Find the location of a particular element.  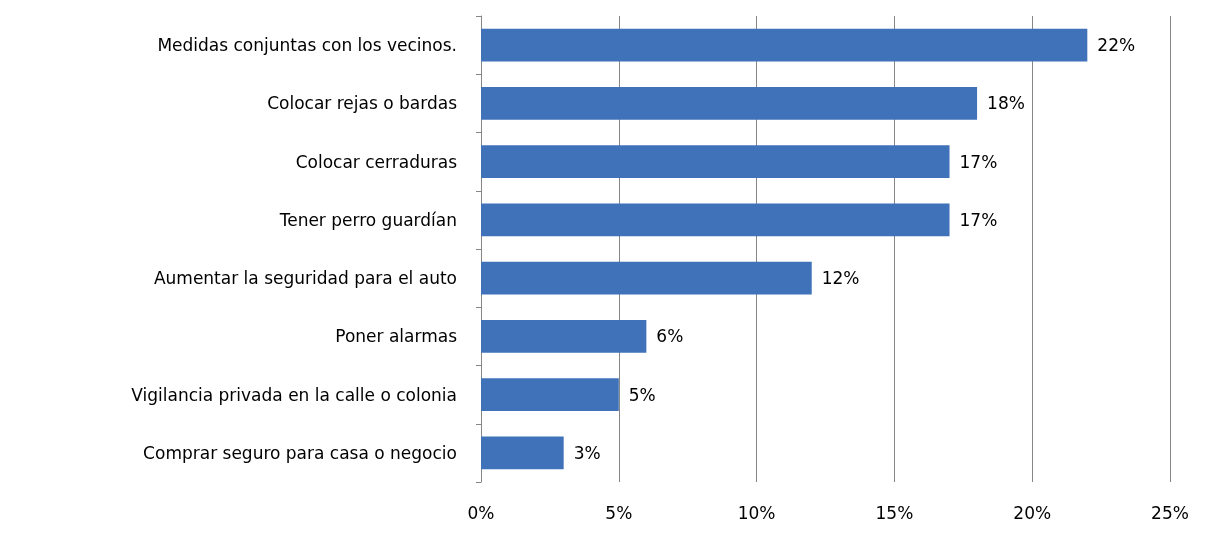

x-tick-label: 5% is located at coordinates (619, 512).